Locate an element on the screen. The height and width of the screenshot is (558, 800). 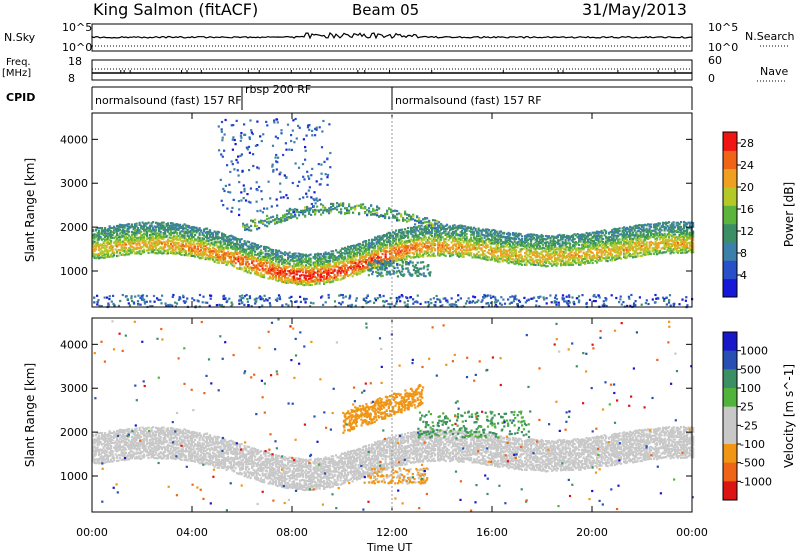
nave-top-tick: 60 is located at coordinates (715, 60).